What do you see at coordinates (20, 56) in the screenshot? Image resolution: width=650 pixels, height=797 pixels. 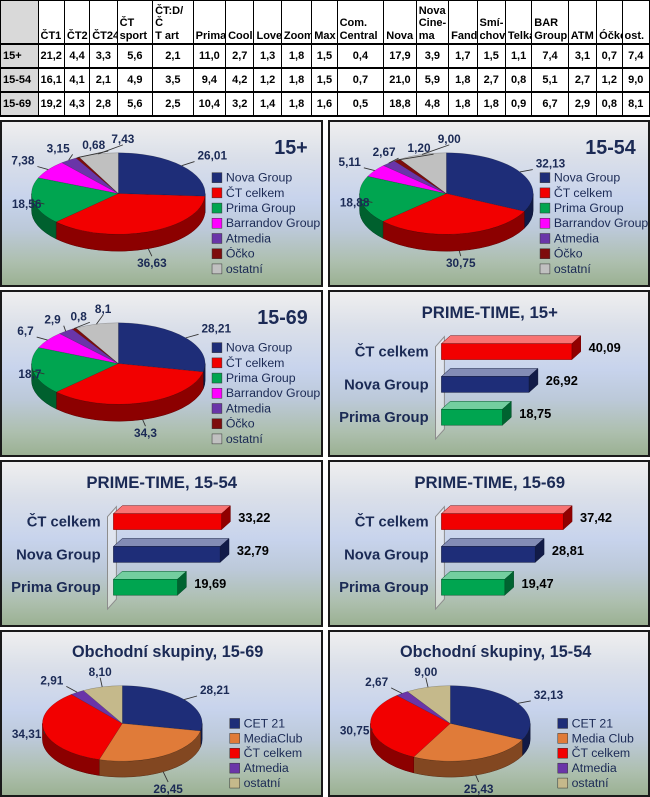 I see `row-header: 15+` at bounding box center [20, 56].